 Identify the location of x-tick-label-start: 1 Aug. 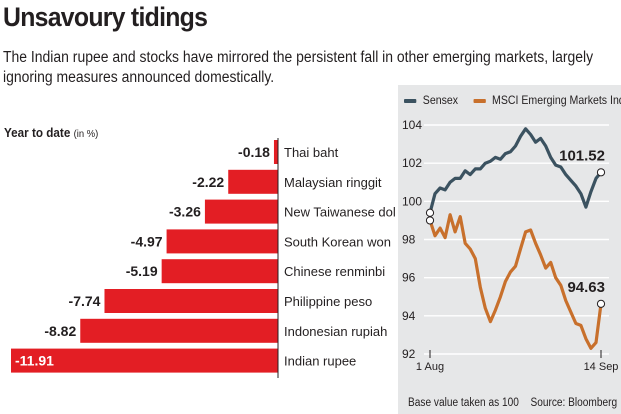
(430, 367).